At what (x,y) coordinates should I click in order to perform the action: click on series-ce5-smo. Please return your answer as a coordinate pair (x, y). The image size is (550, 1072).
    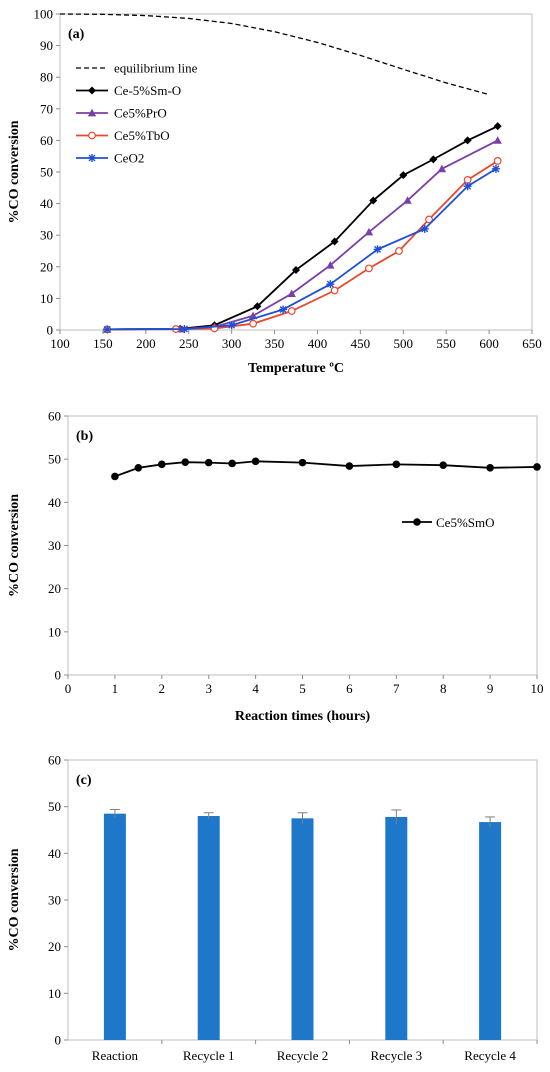
    Looking at the image, I should click on (326, 469).